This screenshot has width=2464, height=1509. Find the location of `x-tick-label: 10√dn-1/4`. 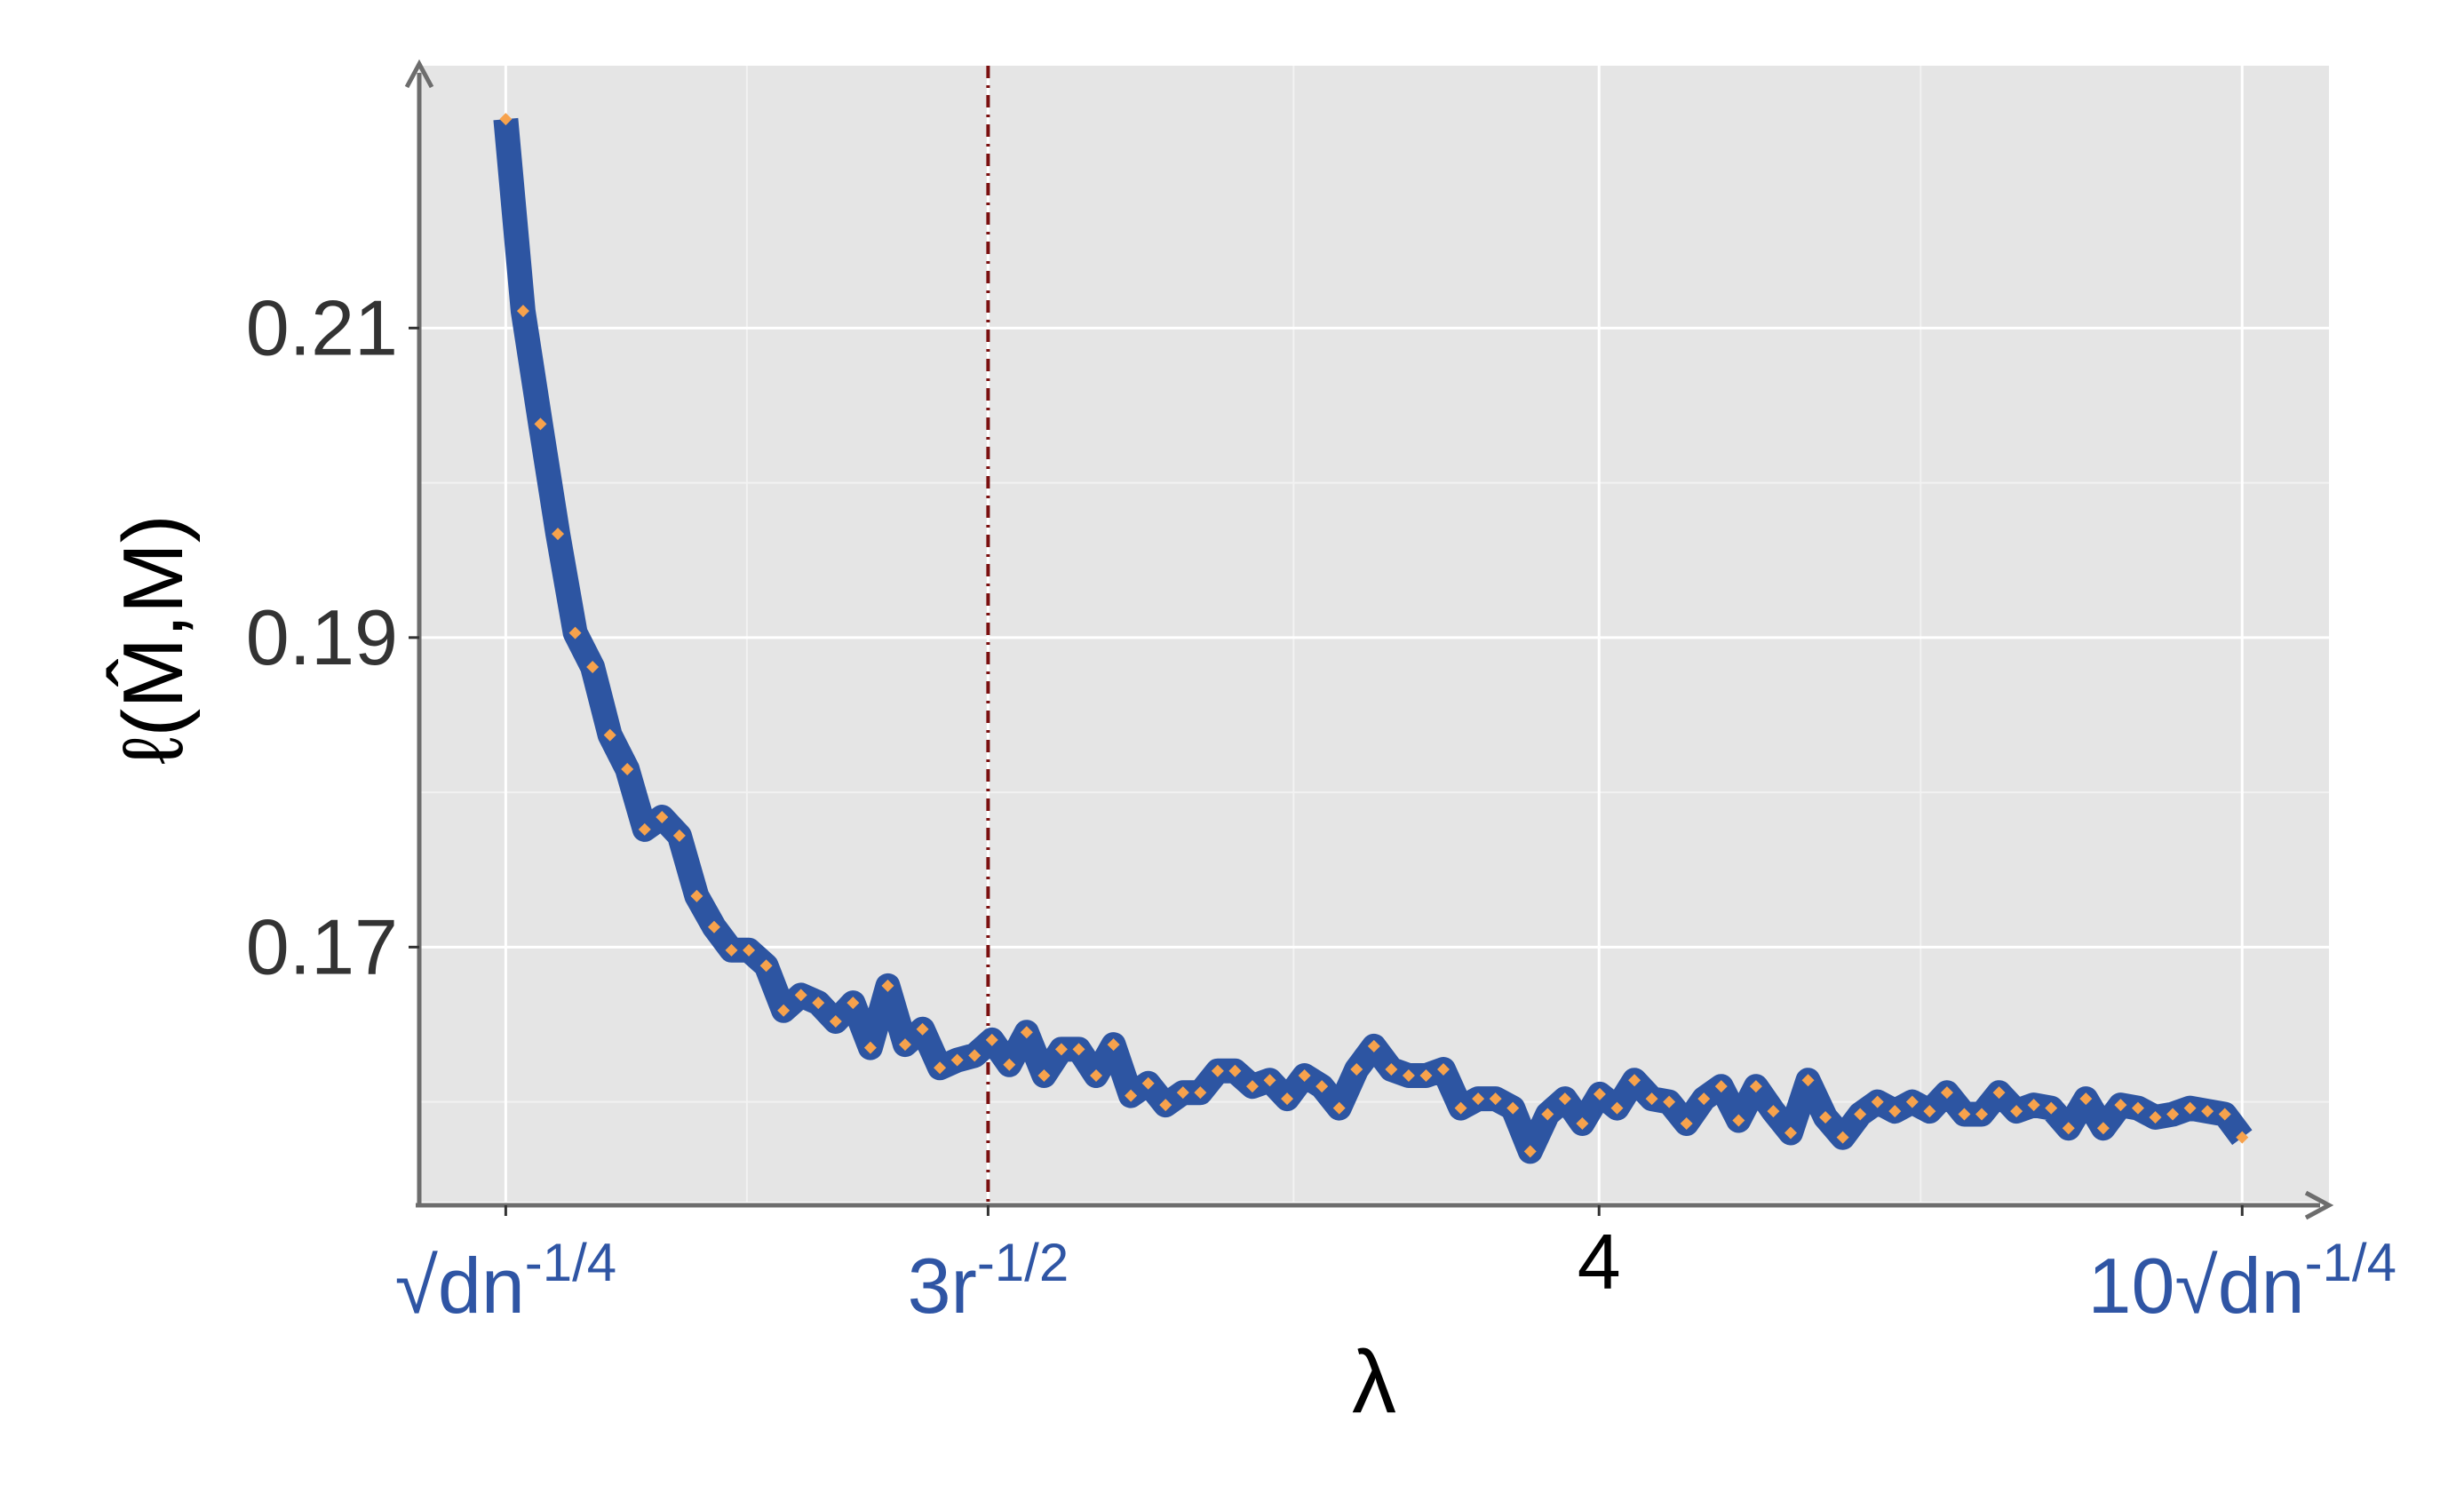

x-tick-label: 10√dn-1/4 is located at coordinates (2242, 1281).